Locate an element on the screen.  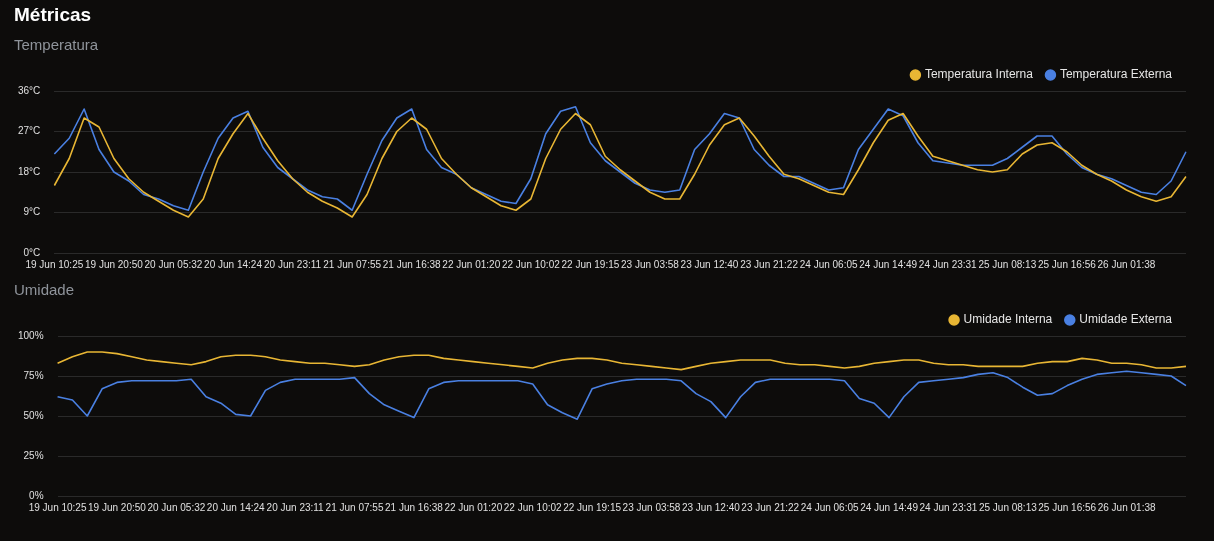
y-tick-label: 75% is located at coordinates (33, 375).